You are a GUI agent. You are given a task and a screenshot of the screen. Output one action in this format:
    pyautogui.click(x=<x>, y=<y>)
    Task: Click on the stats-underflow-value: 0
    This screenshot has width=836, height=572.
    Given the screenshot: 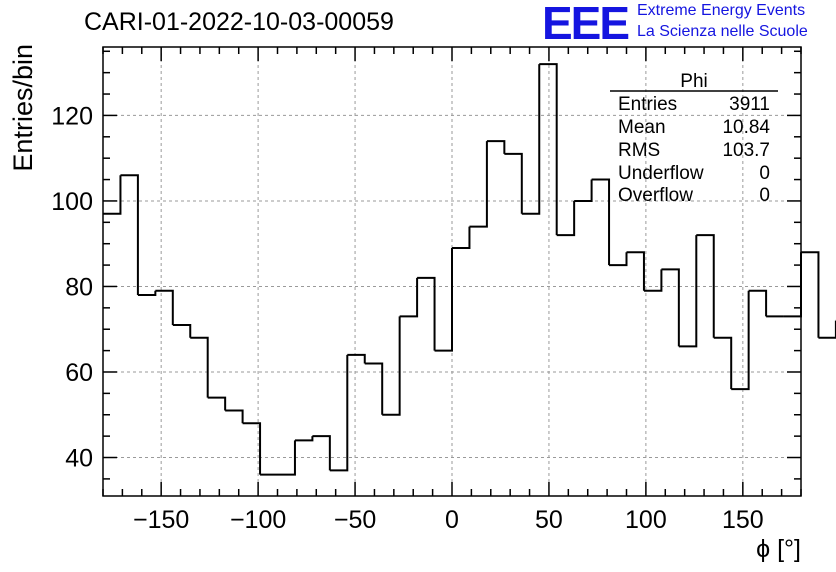 What is the action you would take?
    pyautogui.click(x=764, y=173)
    